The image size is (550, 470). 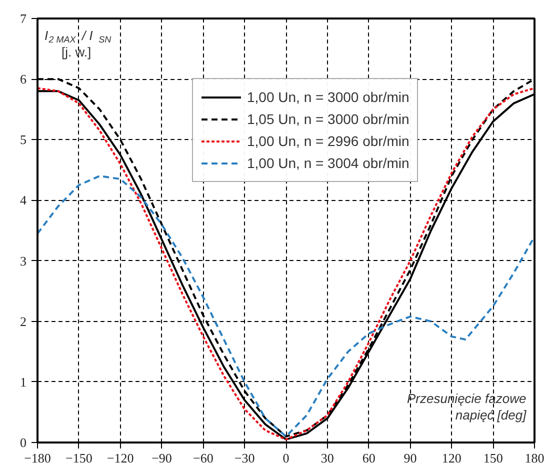 I want to click on legend-label: 1,00 Un, n = 3004 obr/min, so click(x=328, y=163).